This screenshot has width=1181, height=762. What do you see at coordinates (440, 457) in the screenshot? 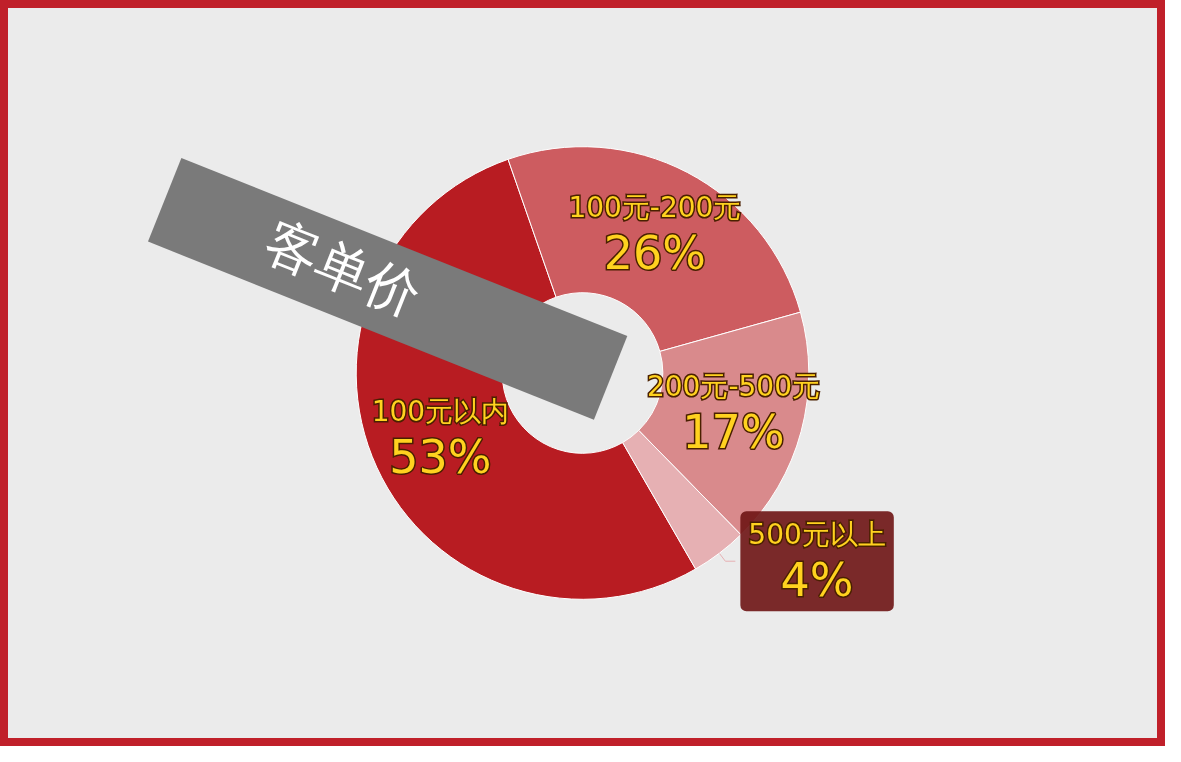
I see `data-label: 53%` at bounding box center [440, 457].